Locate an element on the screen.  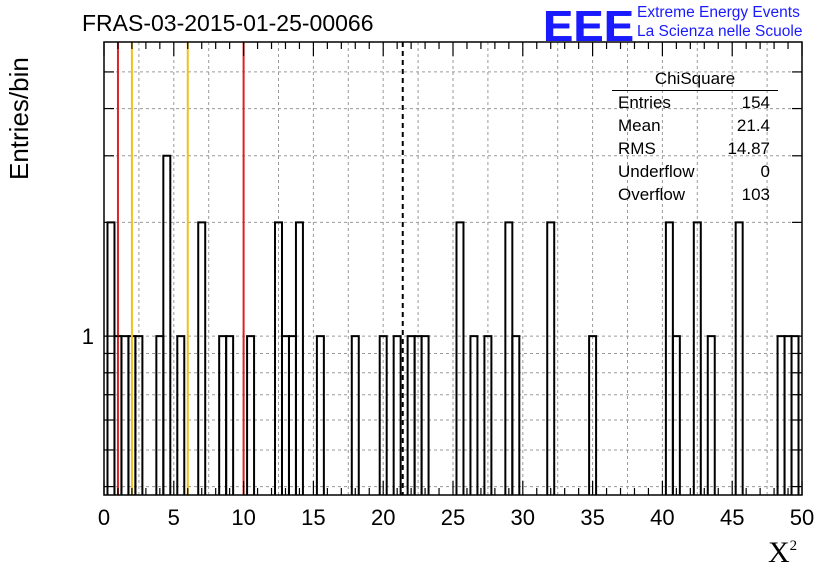
stats-row-rms: RMS 14.87 is located at coordinates (695, 148).